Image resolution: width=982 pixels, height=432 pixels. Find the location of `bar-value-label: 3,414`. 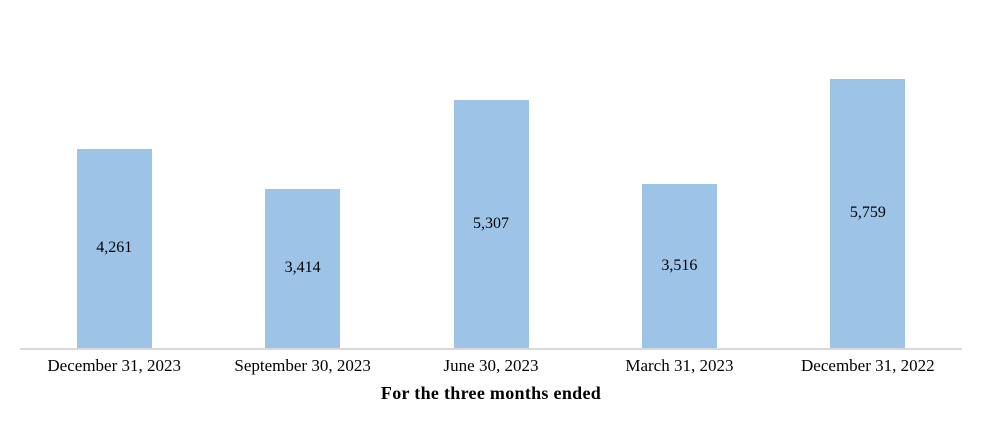

bar-value-label: 3,414 is located at coordinates (302, 268).